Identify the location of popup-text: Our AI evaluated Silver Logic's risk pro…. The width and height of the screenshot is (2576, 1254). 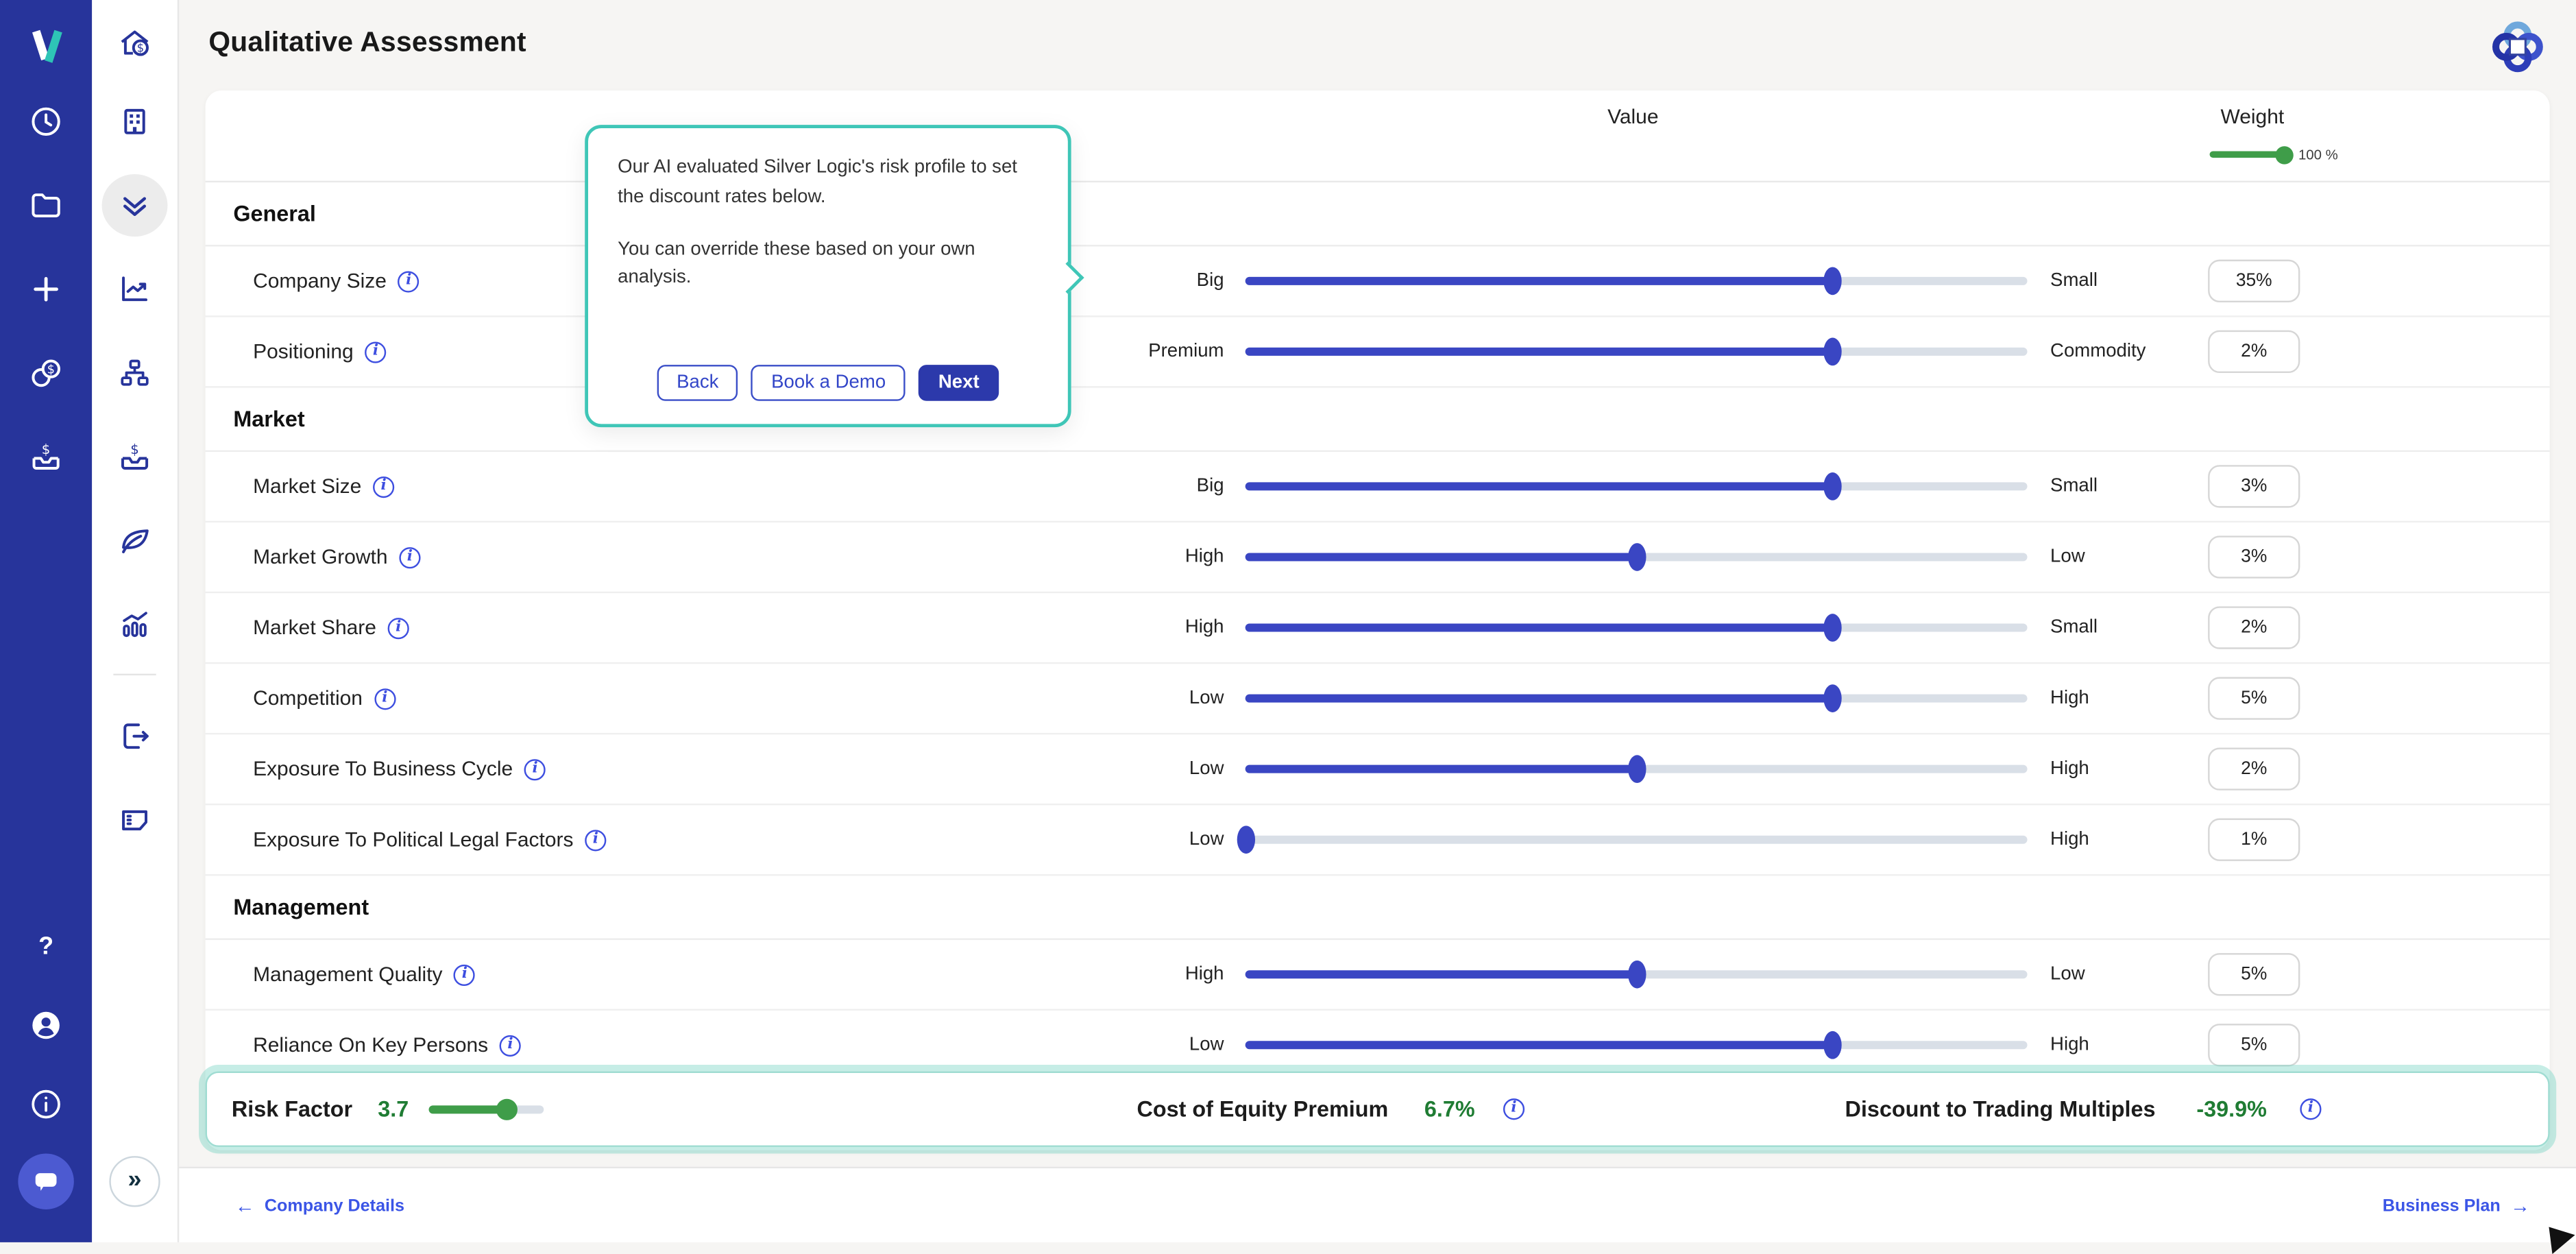
(829, 235).